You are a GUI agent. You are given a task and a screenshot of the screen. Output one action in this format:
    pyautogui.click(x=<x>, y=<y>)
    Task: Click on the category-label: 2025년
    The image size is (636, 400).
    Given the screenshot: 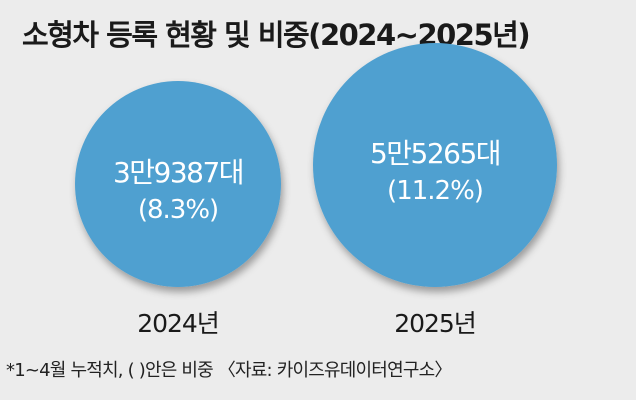 What is the action you would take?
    pyautogui.click(x=435, y=323)
    